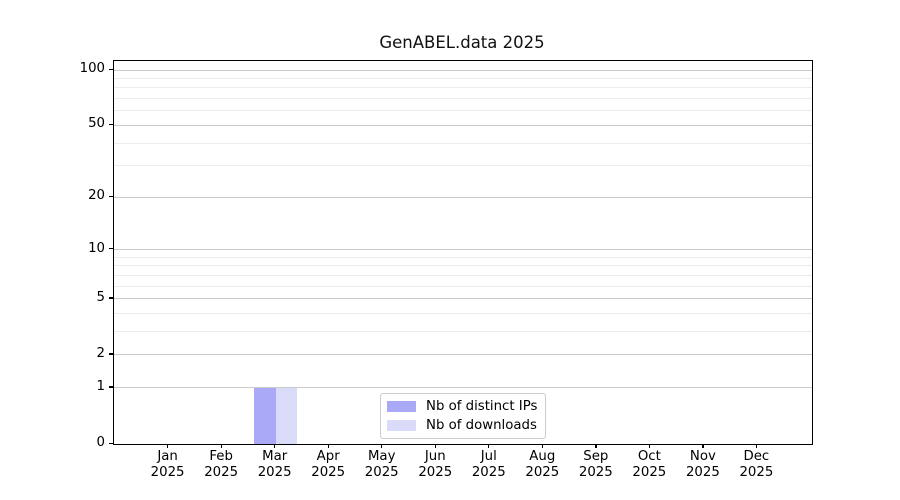 The width and height of the screenshot is (900, 500). Describe the element at coordinates (265, 415) in the screenshot. I see `bar-nb-of-distinct-ips-mar` at that location.